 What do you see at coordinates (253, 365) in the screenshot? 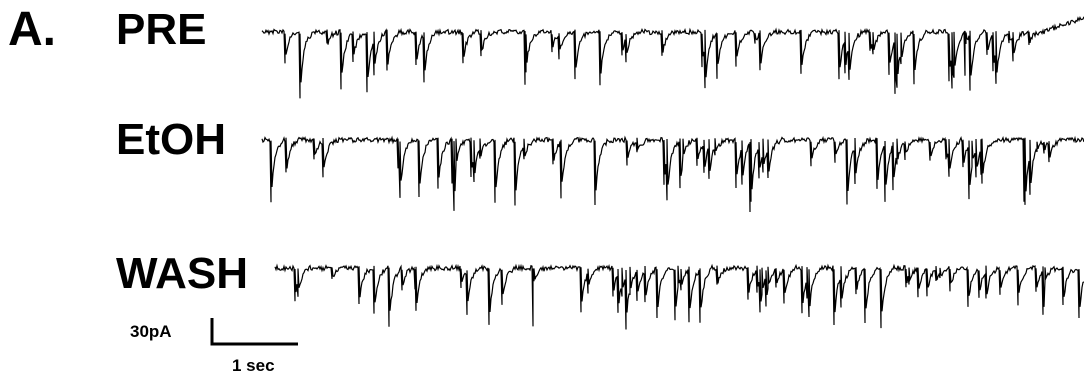
I see `scale-bar-time-label: 1 sec` at bounding box center [253, 365].